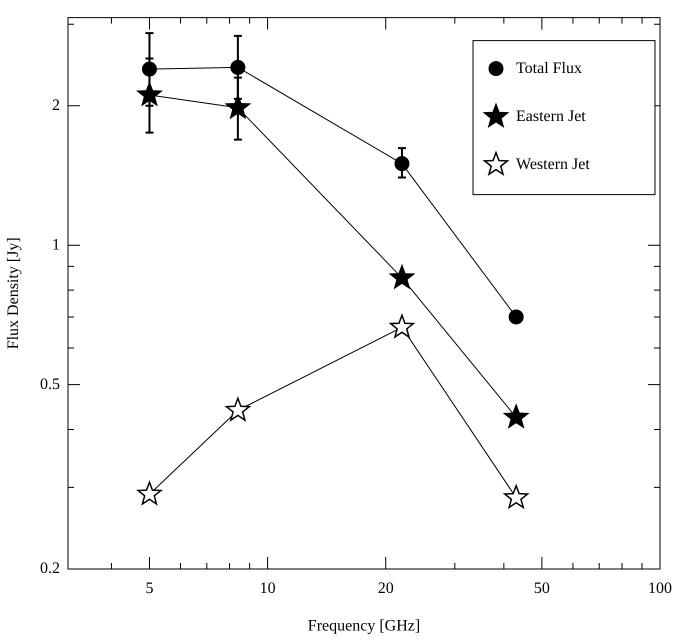 The image size is (698, 640). What do you see at coordinates (149, 588) in the screenshot?
I see `x-tick-label: 5` at bounding box center [149, 588].